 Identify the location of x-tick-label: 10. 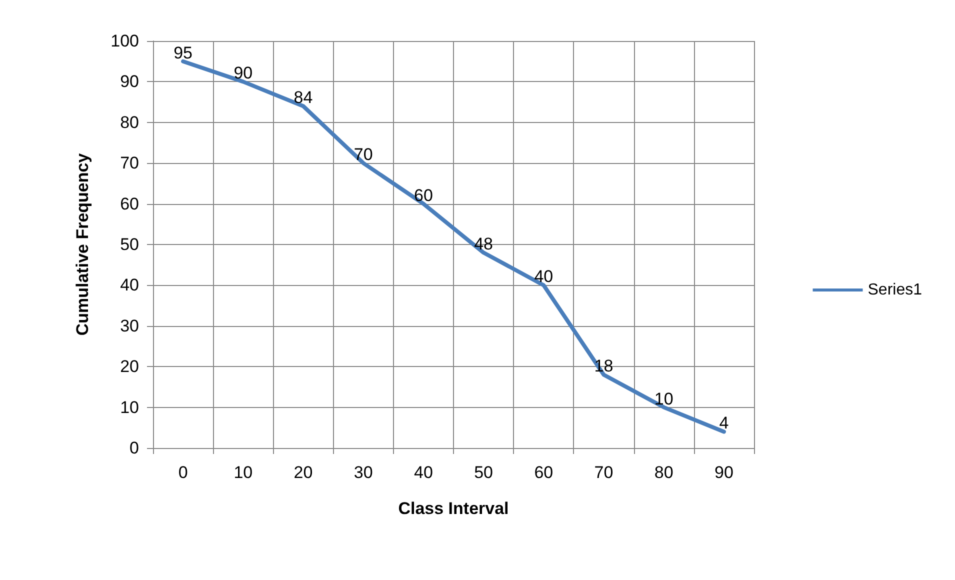
(243, 472).